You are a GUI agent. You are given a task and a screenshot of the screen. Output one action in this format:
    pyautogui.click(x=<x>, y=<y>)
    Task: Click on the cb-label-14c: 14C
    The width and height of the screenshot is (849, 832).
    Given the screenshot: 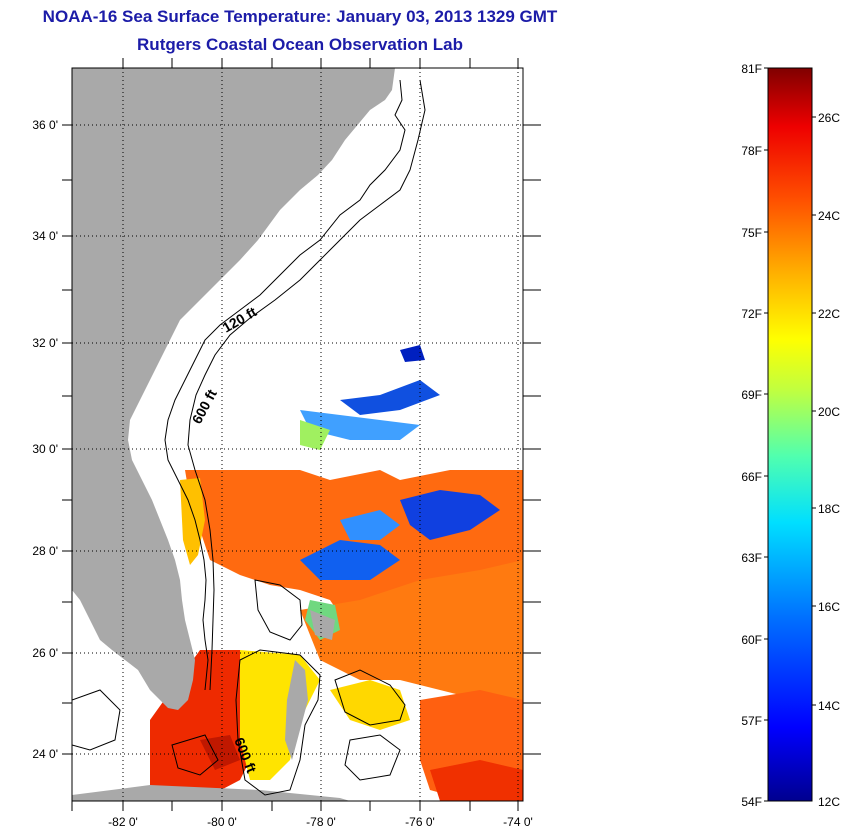 What is the action you would take?
    pyautogui.click(x=829, y=706)
    